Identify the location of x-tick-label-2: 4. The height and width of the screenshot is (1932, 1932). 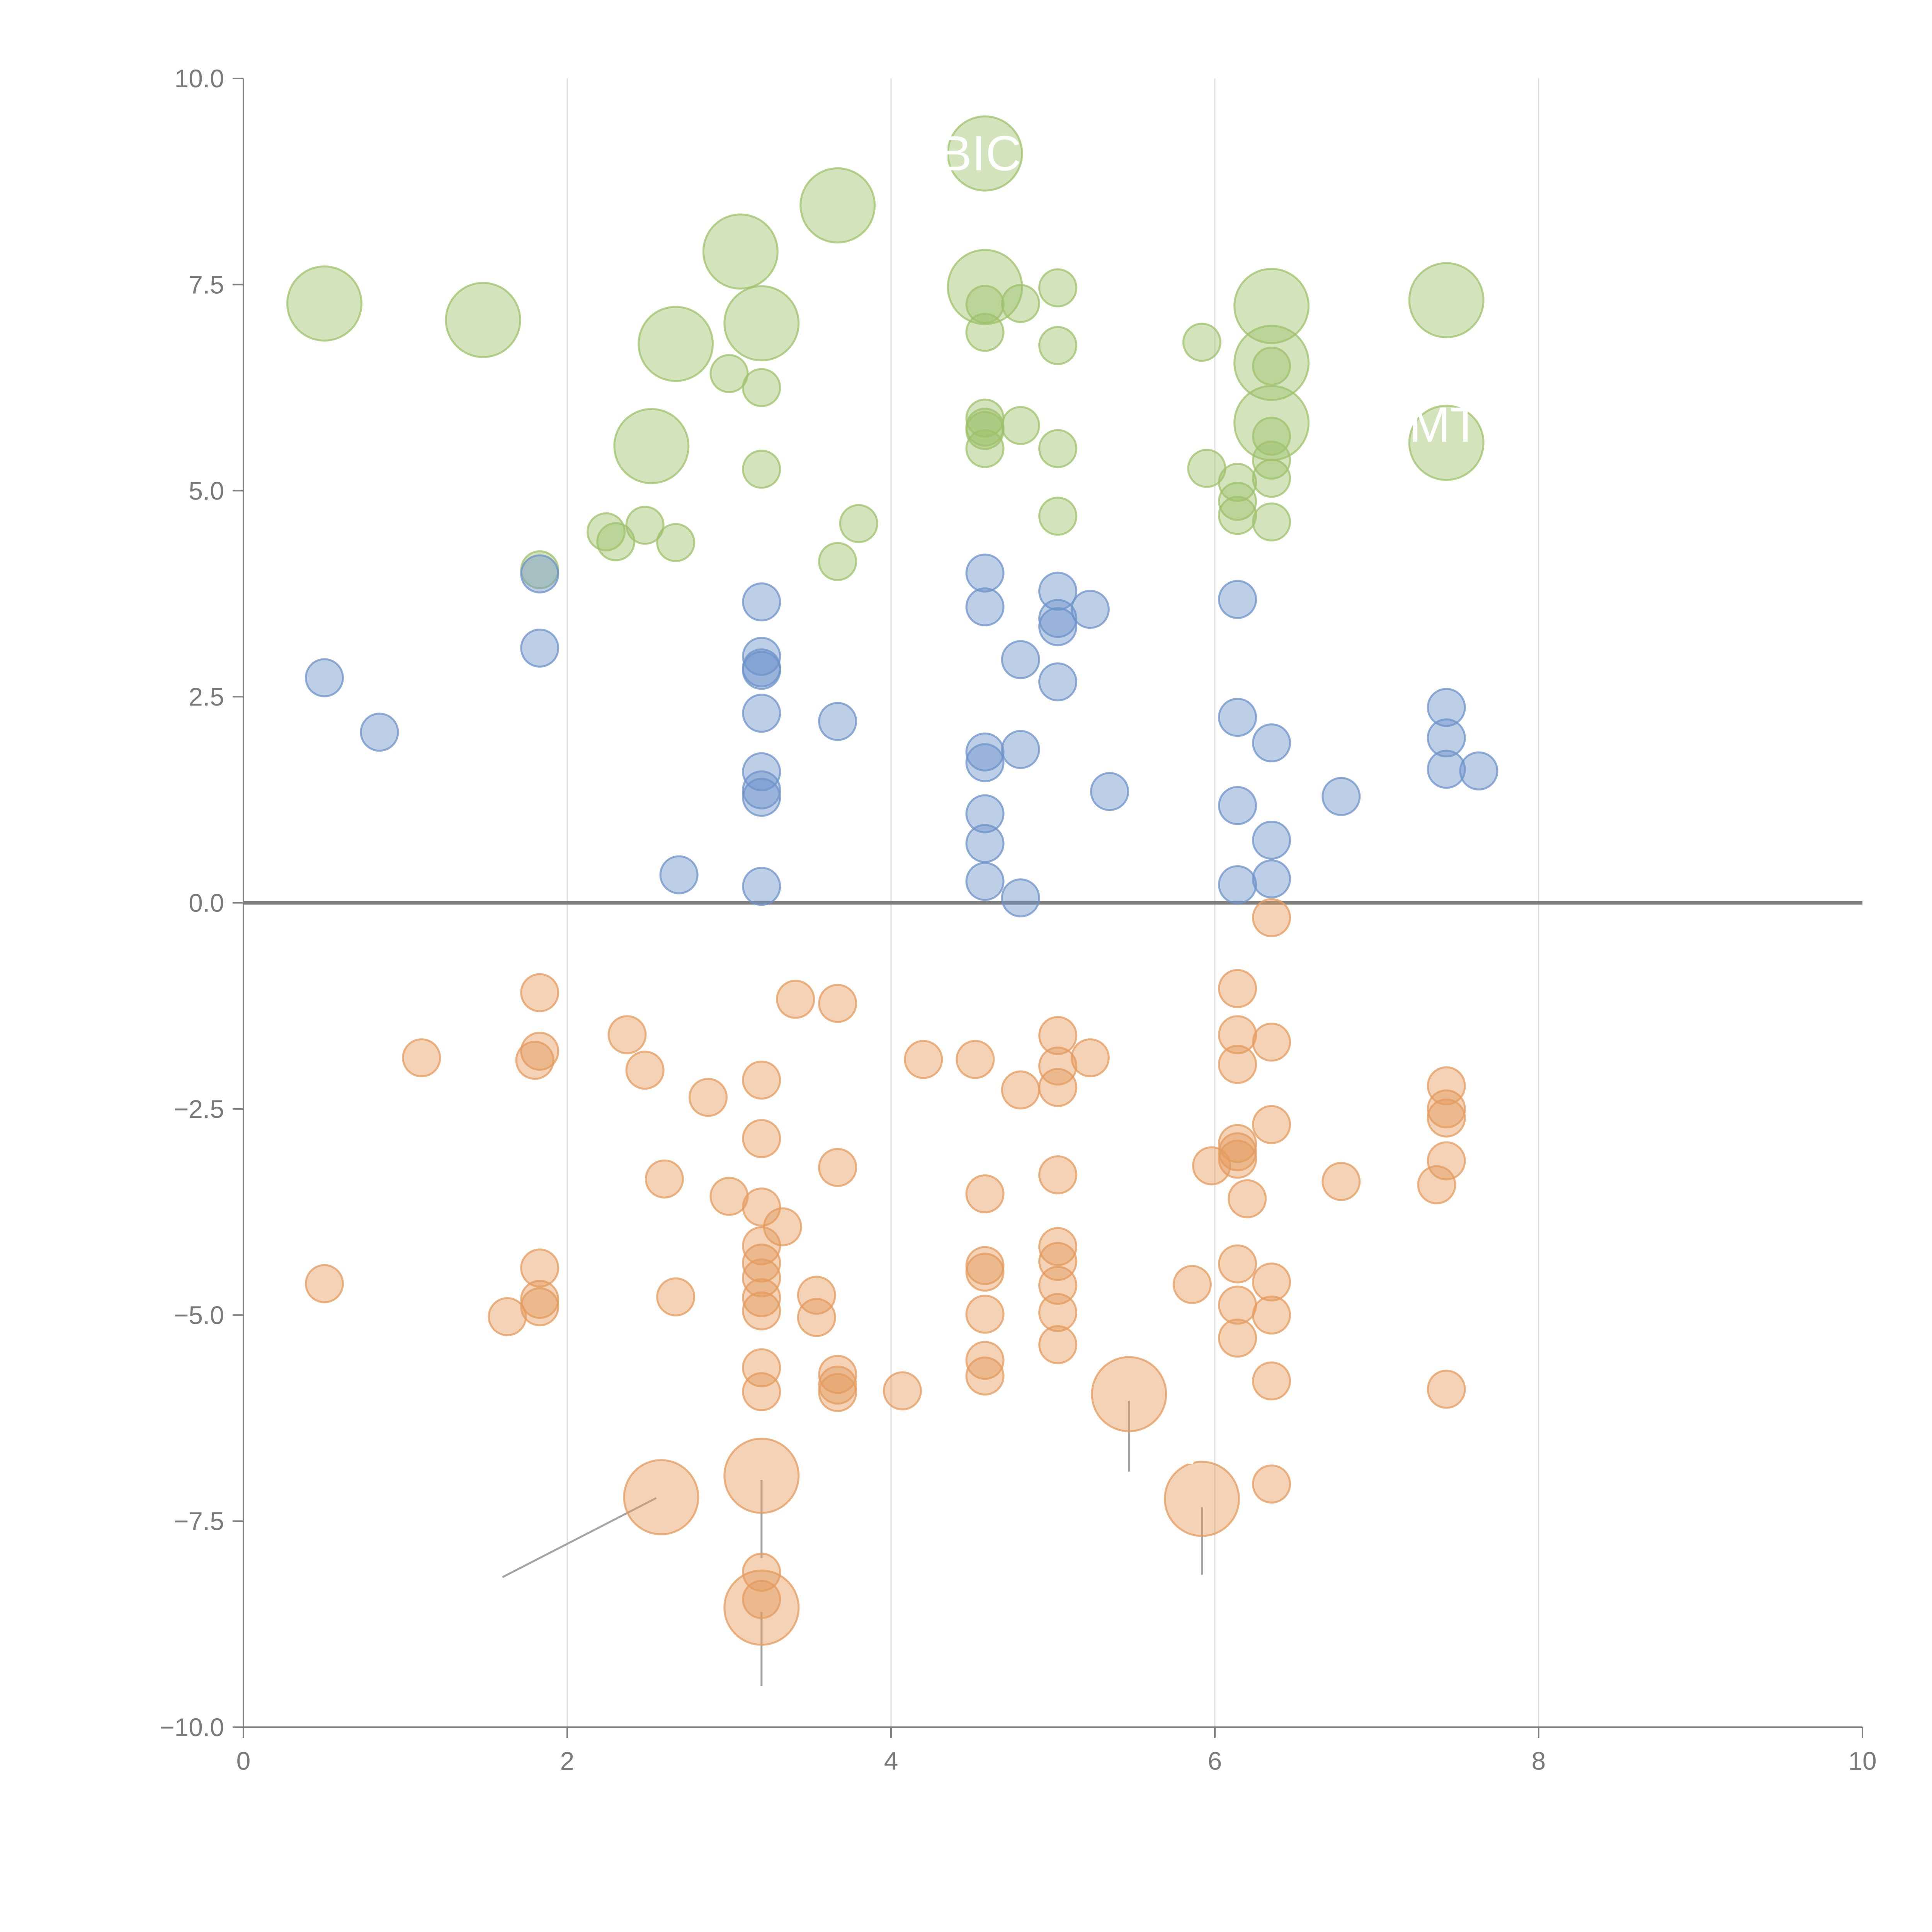
(891, 1761).